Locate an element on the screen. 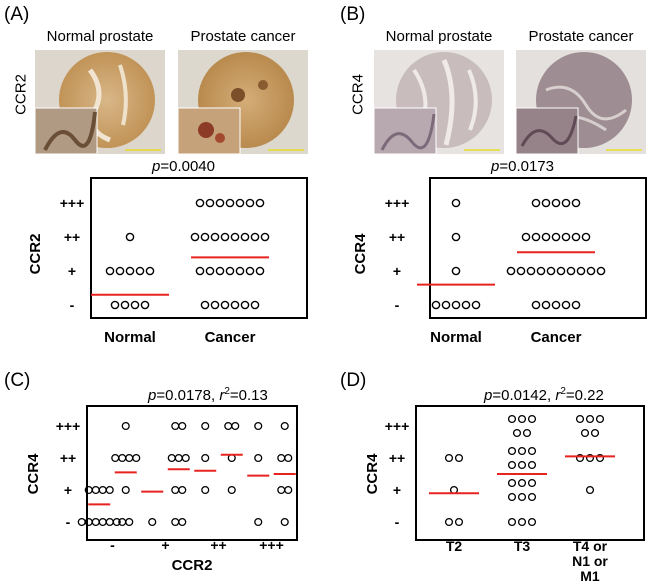  x-tick-label: +++ is located at coordinates (271, 545).